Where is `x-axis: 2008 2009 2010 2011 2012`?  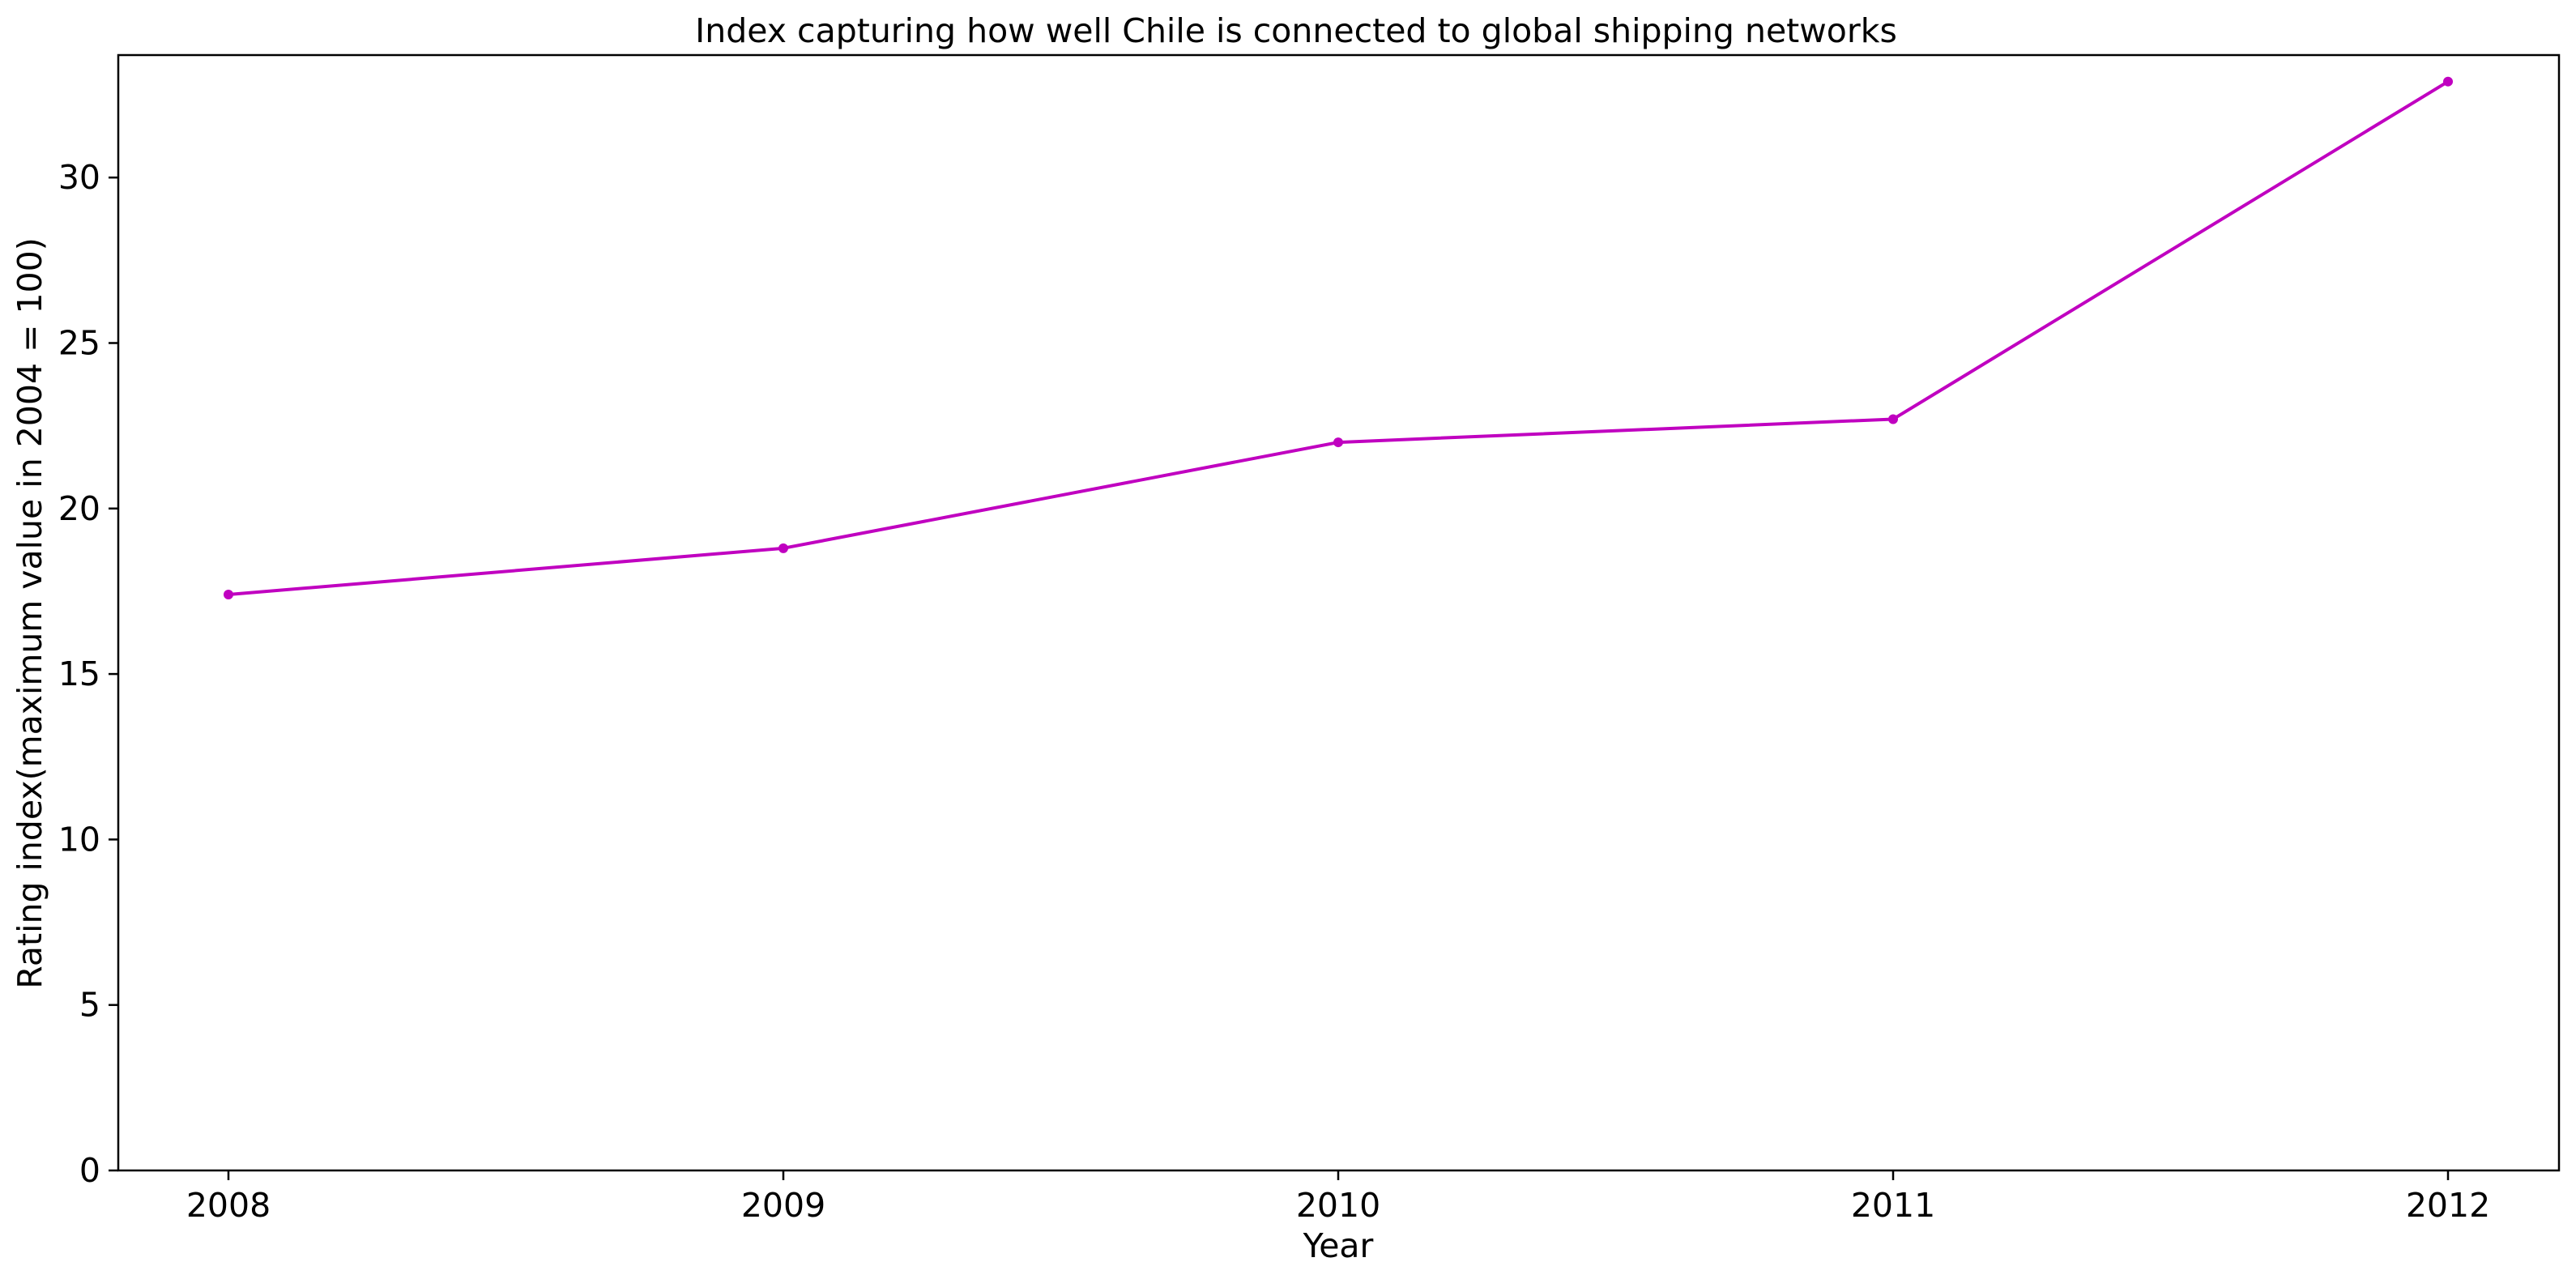
x-axis: 2008 2009 2010 2011 2012 is located at coordinates (1338, 1197).